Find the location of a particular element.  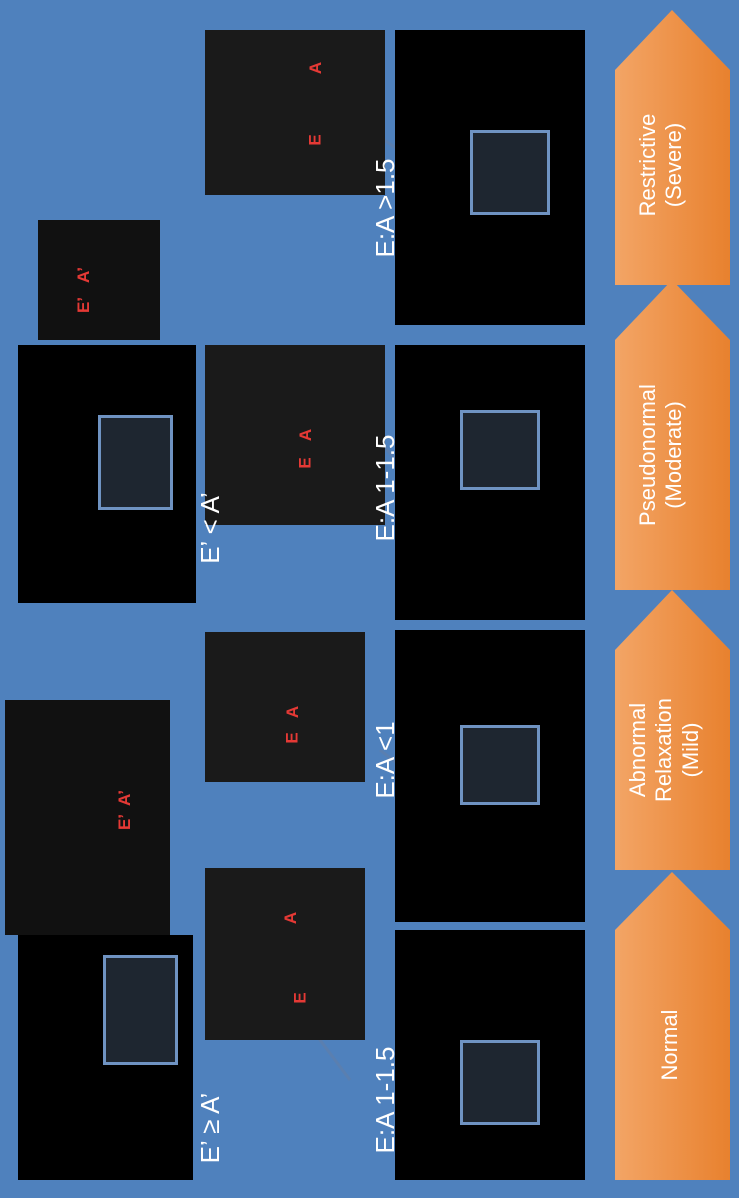

chevron-abnormal-relaxation is located at coordinates (672, 730).